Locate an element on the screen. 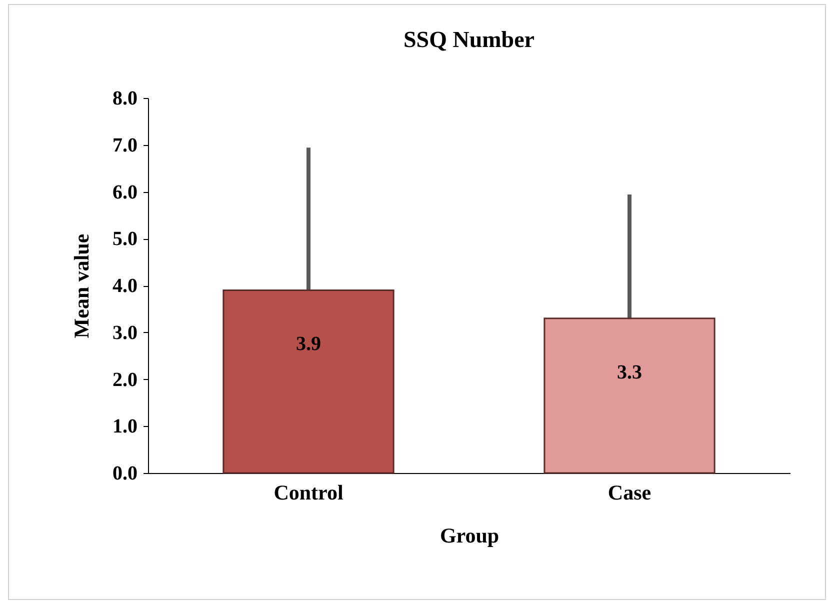 The image size is (834, 605). y-tick-label: 0.0 is located at coordinates (125, 473).